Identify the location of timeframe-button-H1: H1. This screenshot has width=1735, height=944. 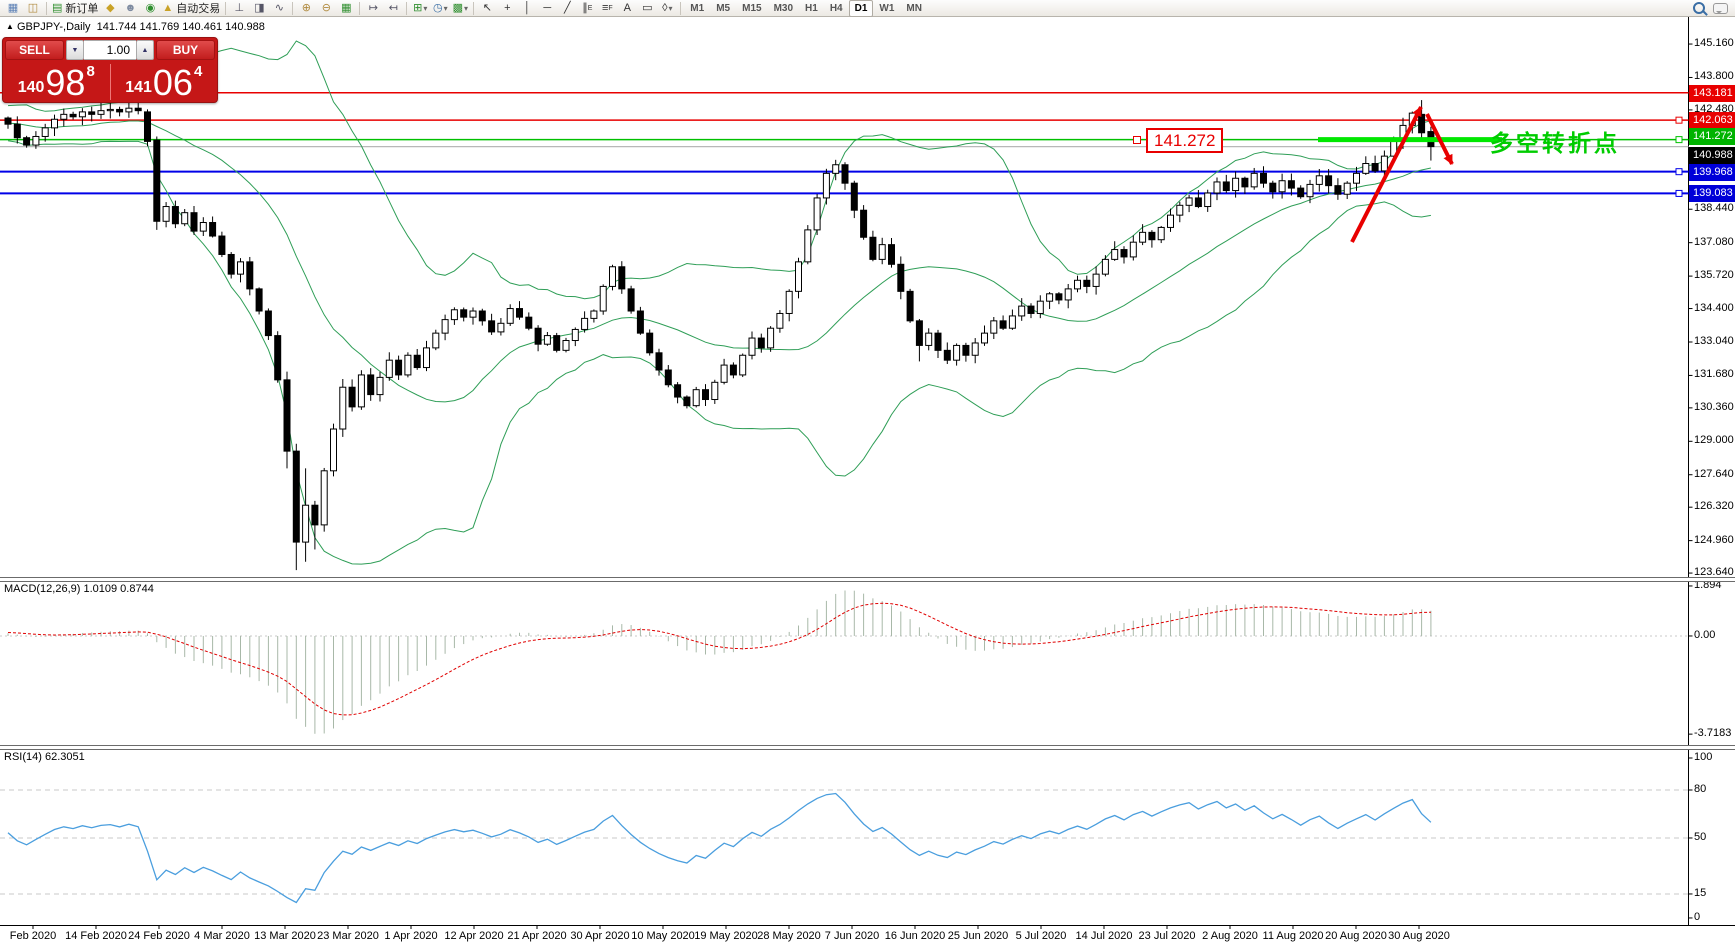
(811, 8).